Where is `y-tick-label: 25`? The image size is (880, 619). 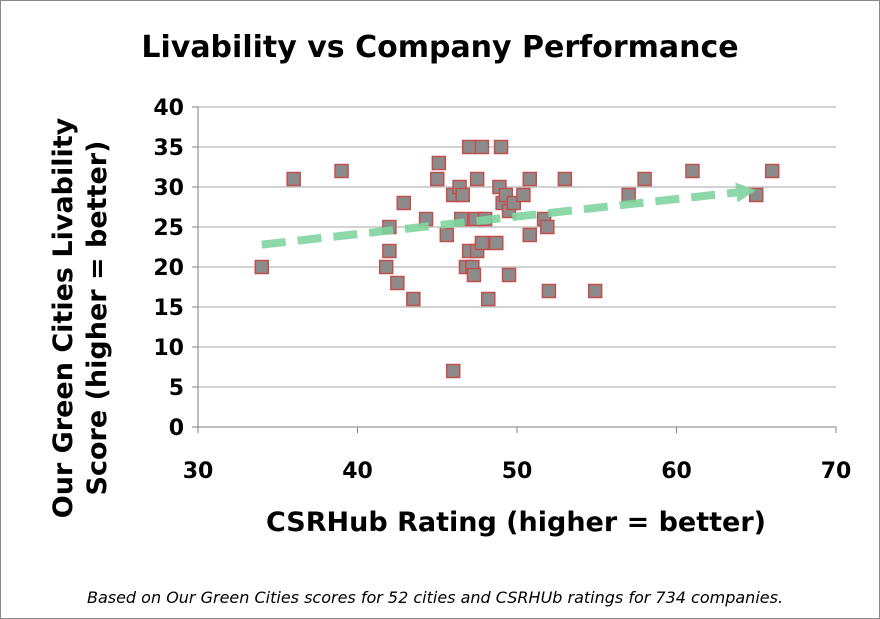 y-tick-label: 25 is located at coordinates (168, 228).